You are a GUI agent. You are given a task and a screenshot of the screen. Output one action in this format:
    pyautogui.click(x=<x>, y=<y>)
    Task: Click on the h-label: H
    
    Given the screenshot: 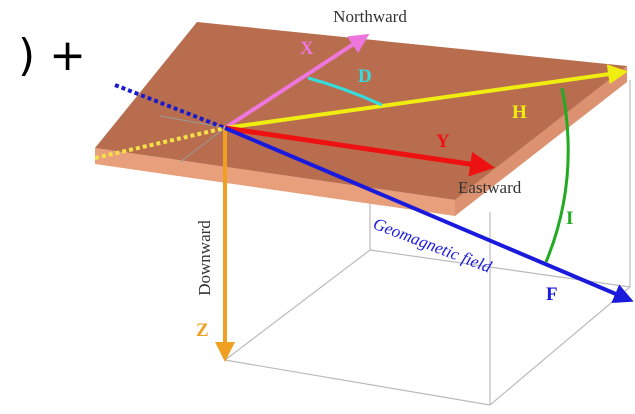 What is the action you would take?
    pyautogui.click(x=519, y=112)
    